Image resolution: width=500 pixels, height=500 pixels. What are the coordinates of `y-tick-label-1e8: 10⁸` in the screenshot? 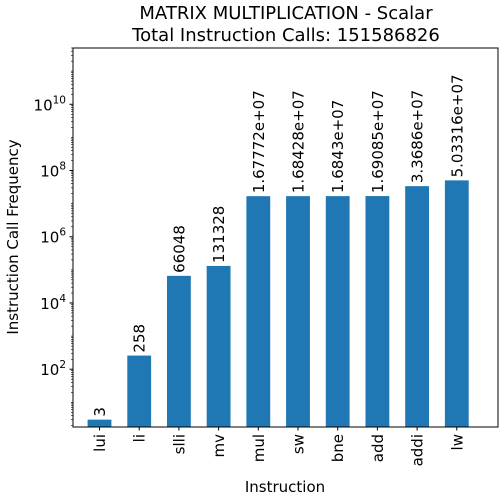 It's located at (53, 171).